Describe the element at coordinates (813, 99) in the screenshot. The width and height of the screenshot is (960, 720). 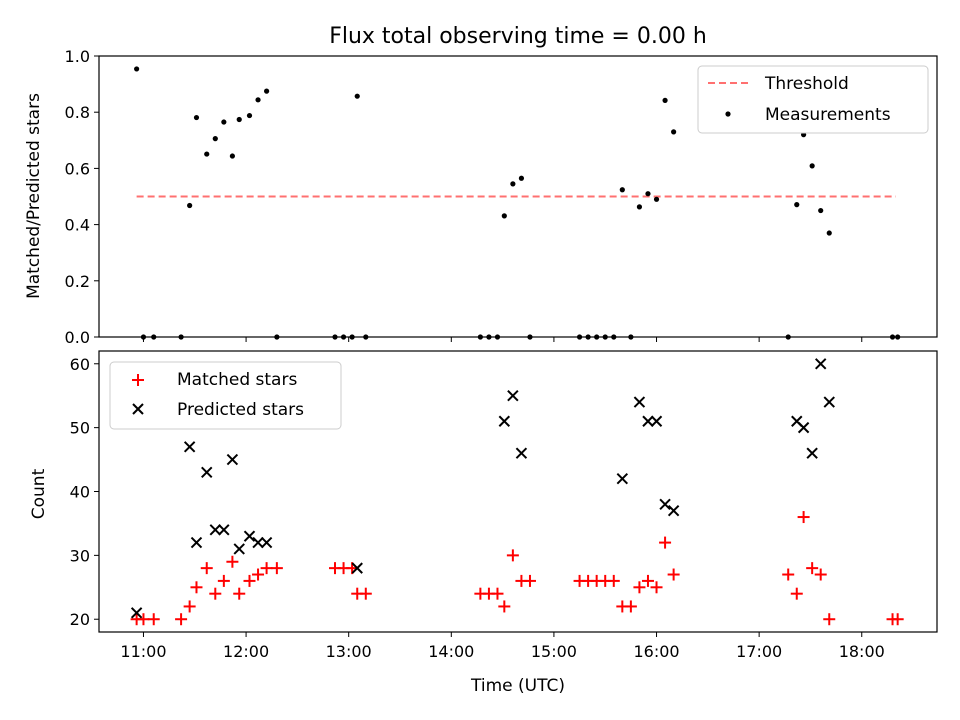
I see `ratio-legend-box` at that location.